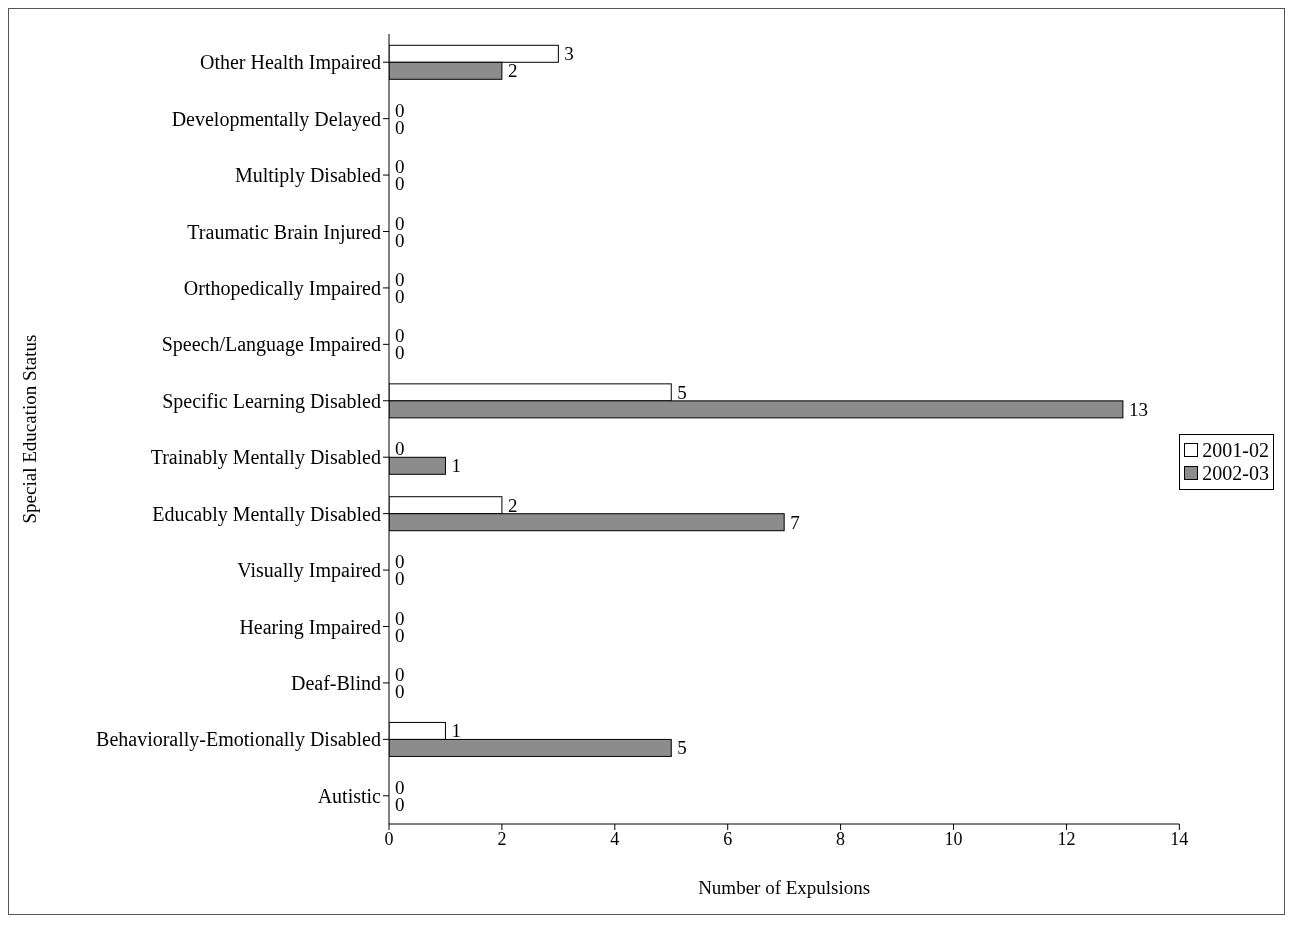 Image resolution: width=1296 pixels, height=928 pixels. What do you see at coordinates (271, 401) in the screenshot?
I see `y-tick-label: Specific Learning Disabled` at bounding box center [271, 401].